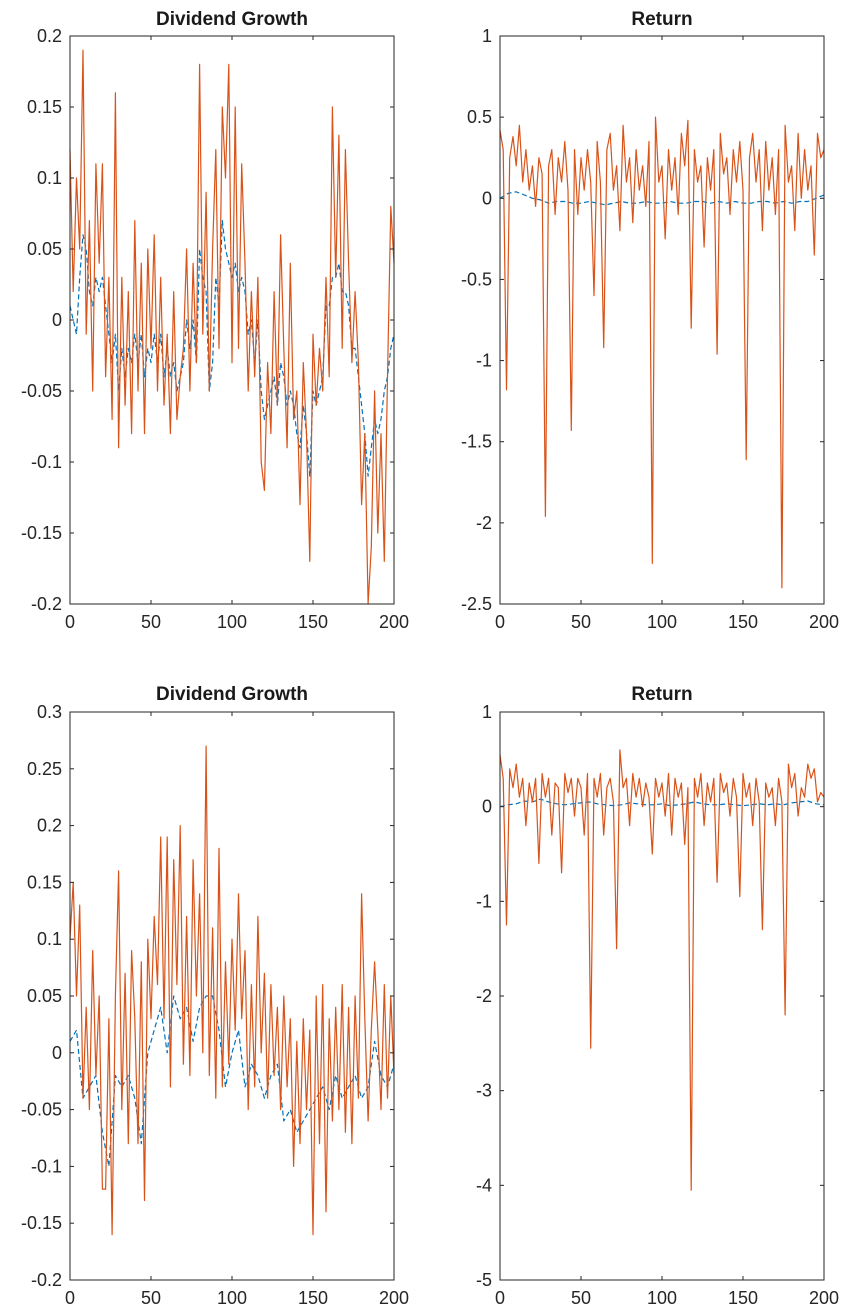 This screenshot has height=1314, width=844. I want to click on y-tick-label: 0.25, so click(44, 769).